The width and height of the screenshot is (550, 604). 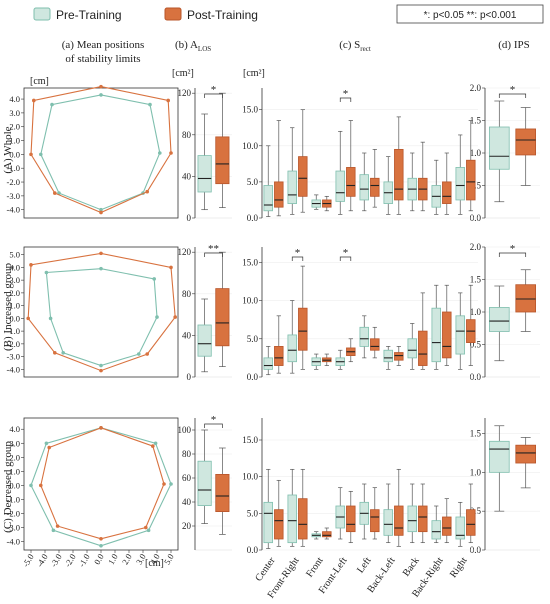 What do you see at coordinates (250, 440) in the screenshot?
I see `panel-c-ytick-label: 15.0` at bounding box center [250, 440].